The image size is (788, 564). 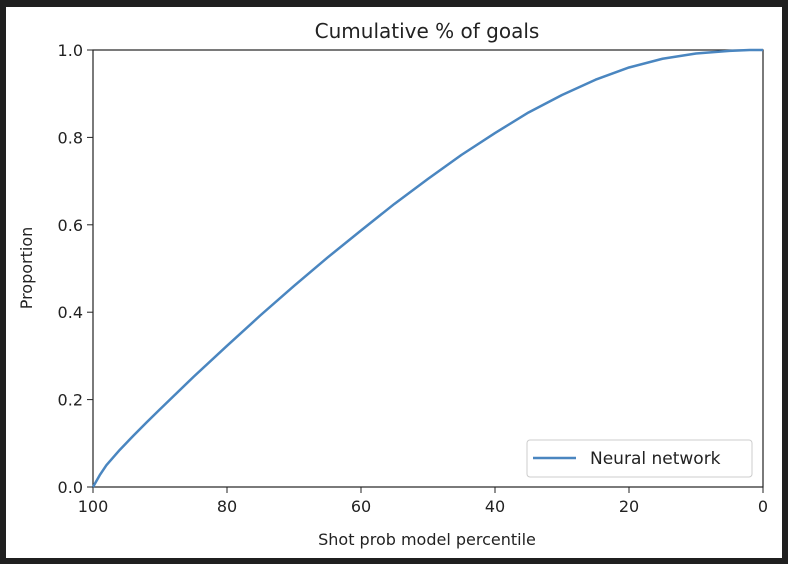 What do you see at coordinates (26, 268) in the screenshot?
I see `y-axis-label: Proportion` at bounding box center [26, 268].